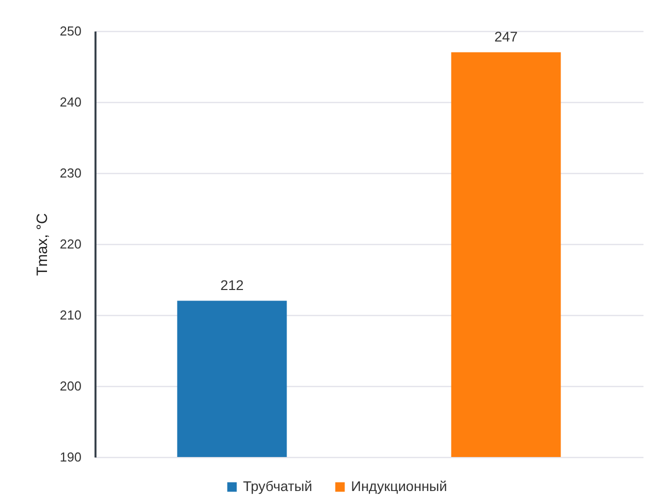 The image size is (646, 503). What do you see at coordinates (71, 244) in the screenshot?
I see `y-tick-label: 220` at bounding box center [71, 244].